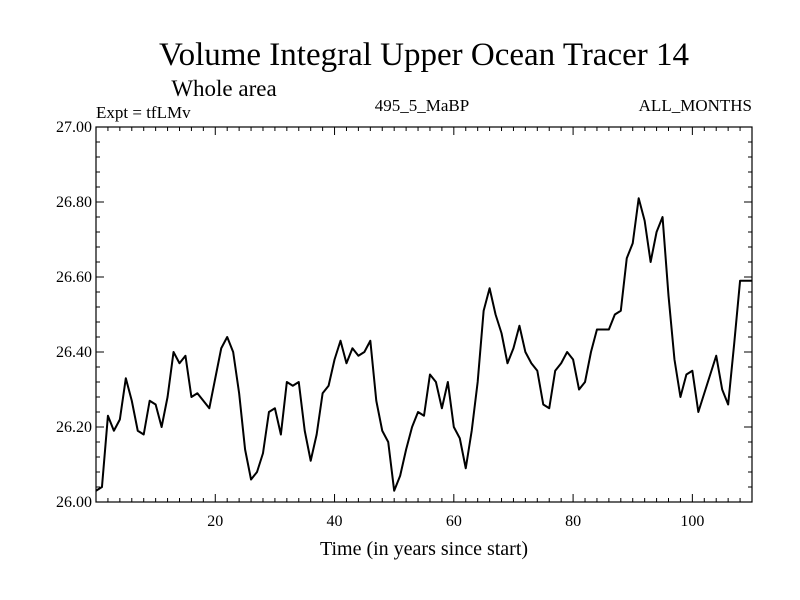 Image resolution: width=800 pixels, height=600 pixels. Describe the element at coordinates (424, 549) in the screenshot. I see `x-axis-label: Time (in years since start)` at that location.